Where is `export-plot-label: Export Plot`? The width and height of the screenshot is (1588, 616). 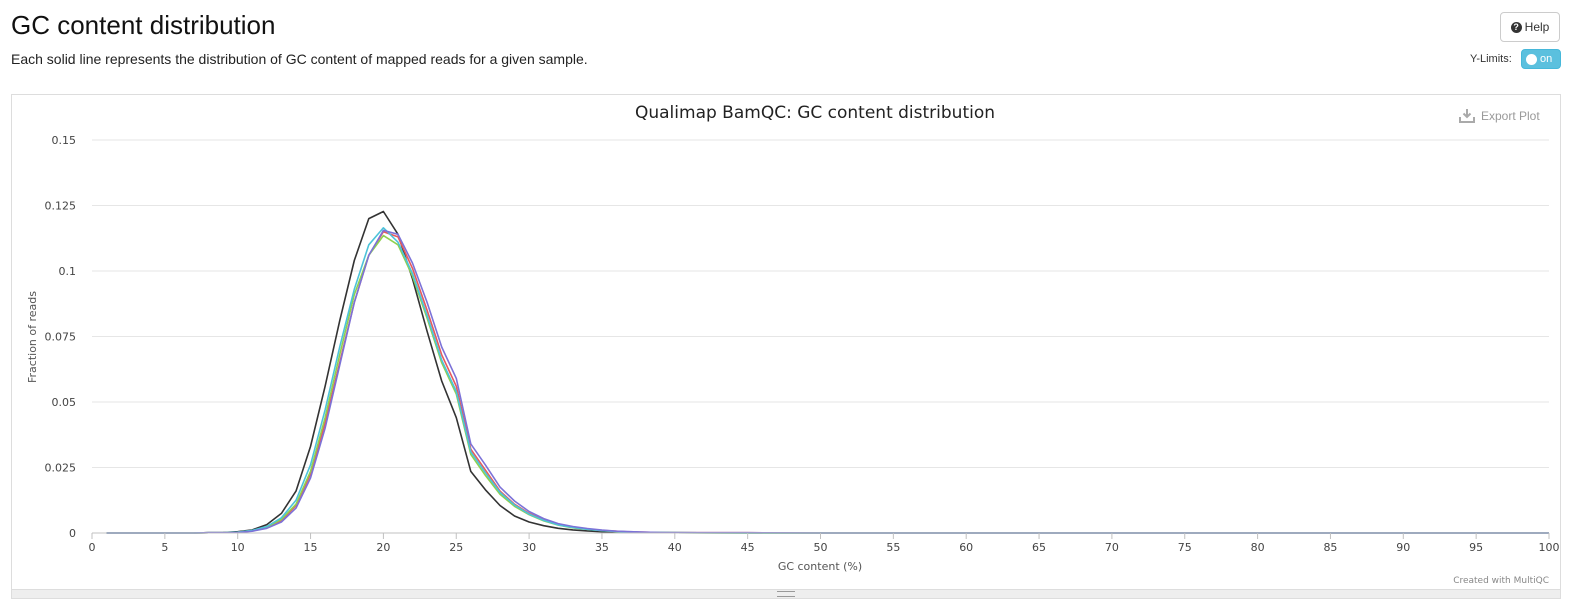
export-plot-label: Export Plot is located at coordinates (1510, 115).